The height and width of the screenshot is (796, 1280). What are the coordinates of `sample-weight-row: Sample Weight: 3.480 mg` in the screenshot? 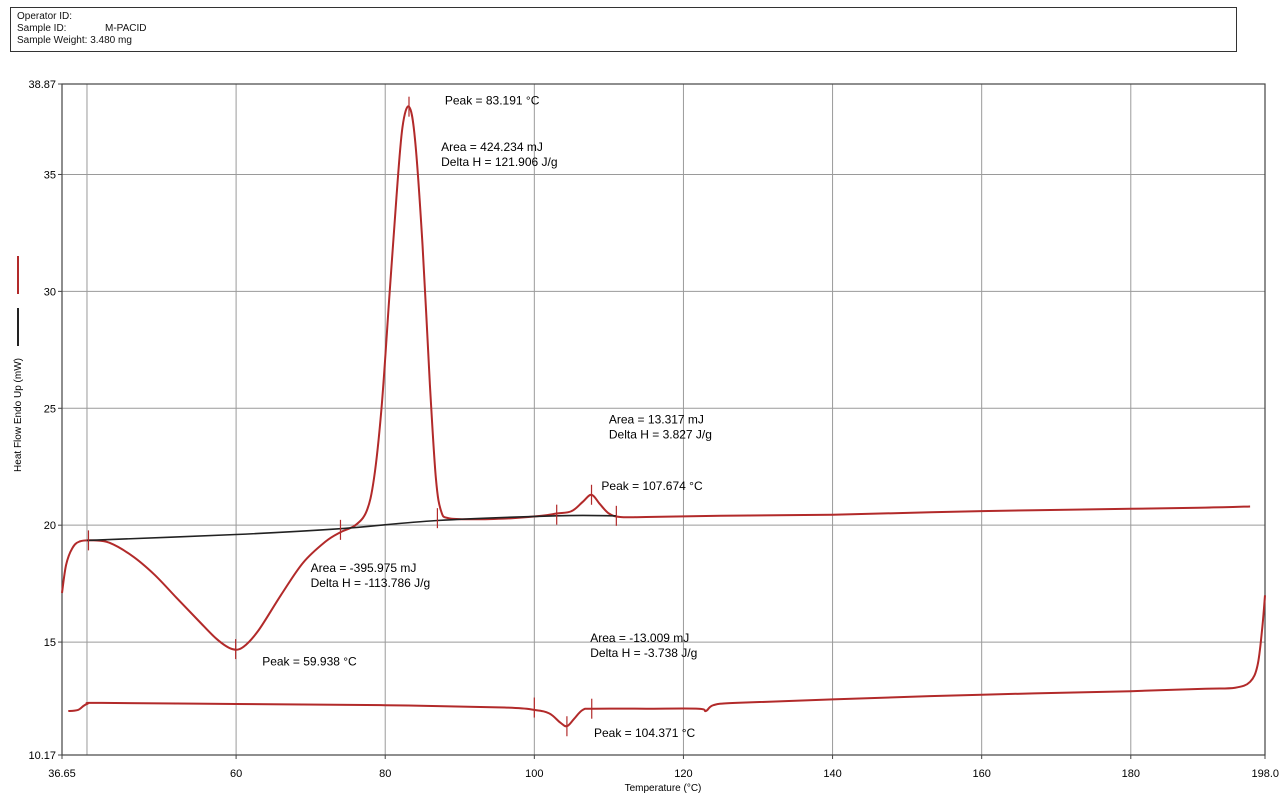 It's located at (74, 40).